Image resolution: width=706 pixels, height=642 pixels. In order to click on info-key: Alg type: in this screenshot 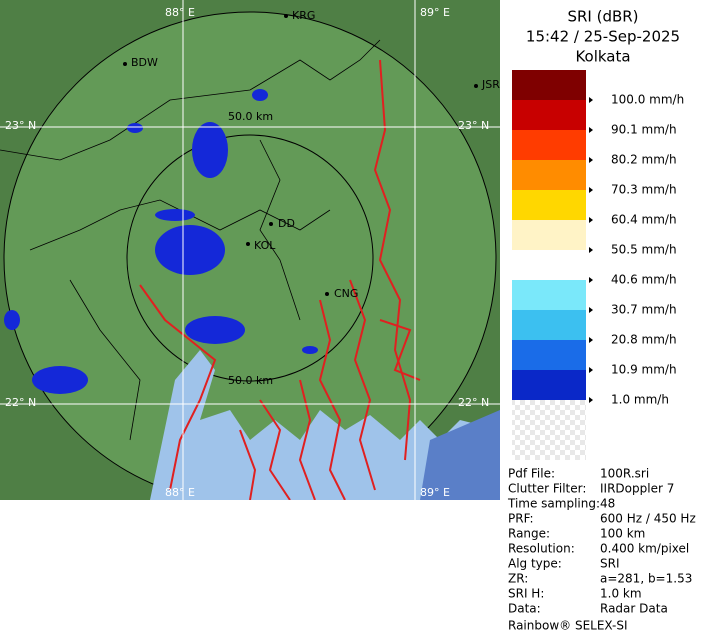, I will do `click(535, 564)`.